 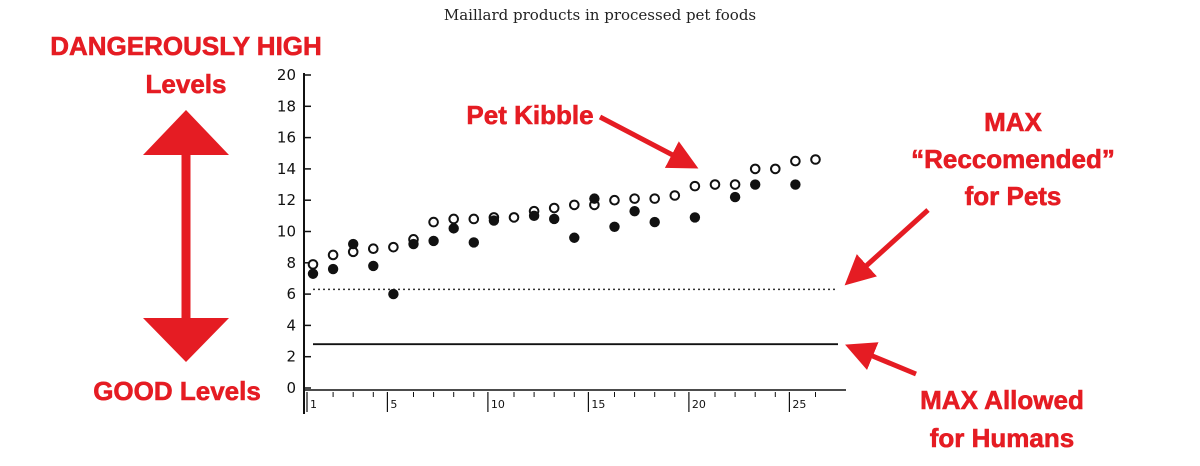 I want to click on x-tick-label: 15, so click(x=598, y=404).